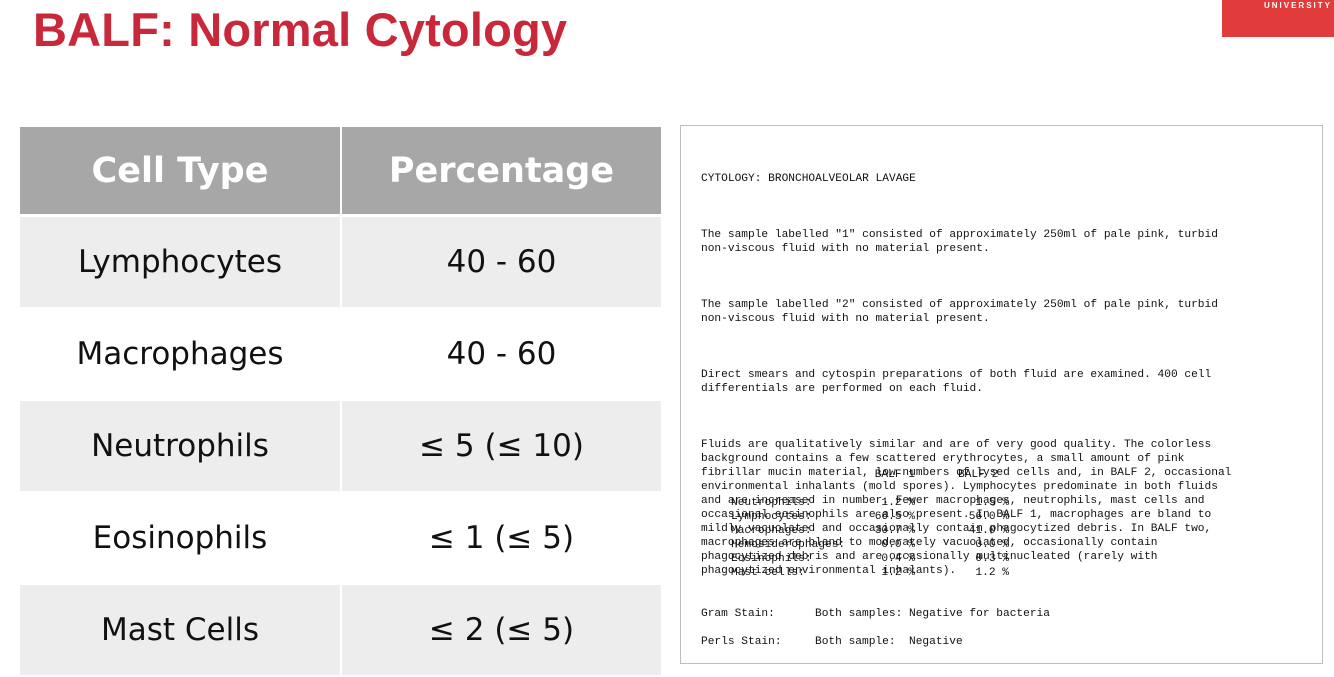 Image resolution: width=1334 pixels, height=677 pixels. What do you see at coordinates (894, 517) in the screenshot?
I see `balf1-value: 66.5 %` at bounding box center [894, 517].